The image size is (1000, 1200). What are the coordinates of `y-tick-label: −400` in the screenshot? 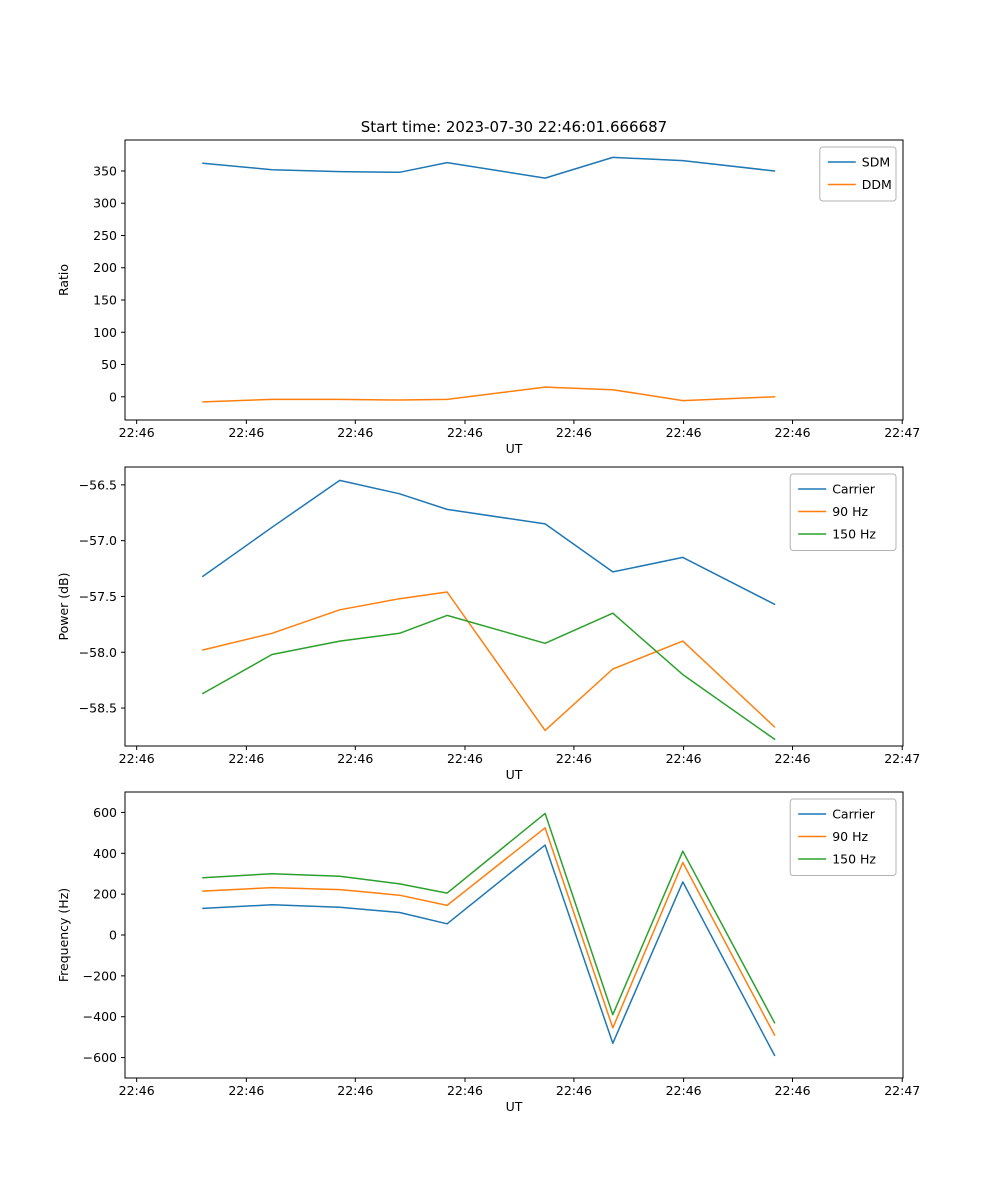 It's located at (100, 1016).